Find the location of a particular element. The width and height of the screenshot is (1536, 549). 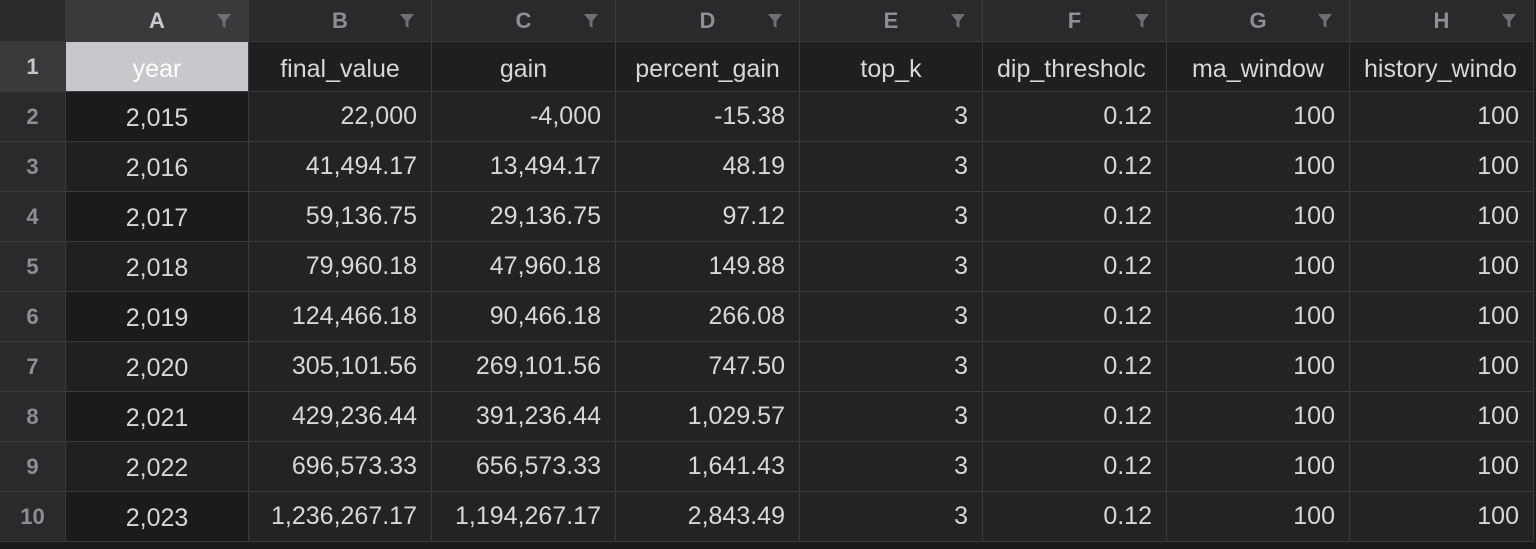

header-cell-e: top_k is located at coordinates (891, 67).